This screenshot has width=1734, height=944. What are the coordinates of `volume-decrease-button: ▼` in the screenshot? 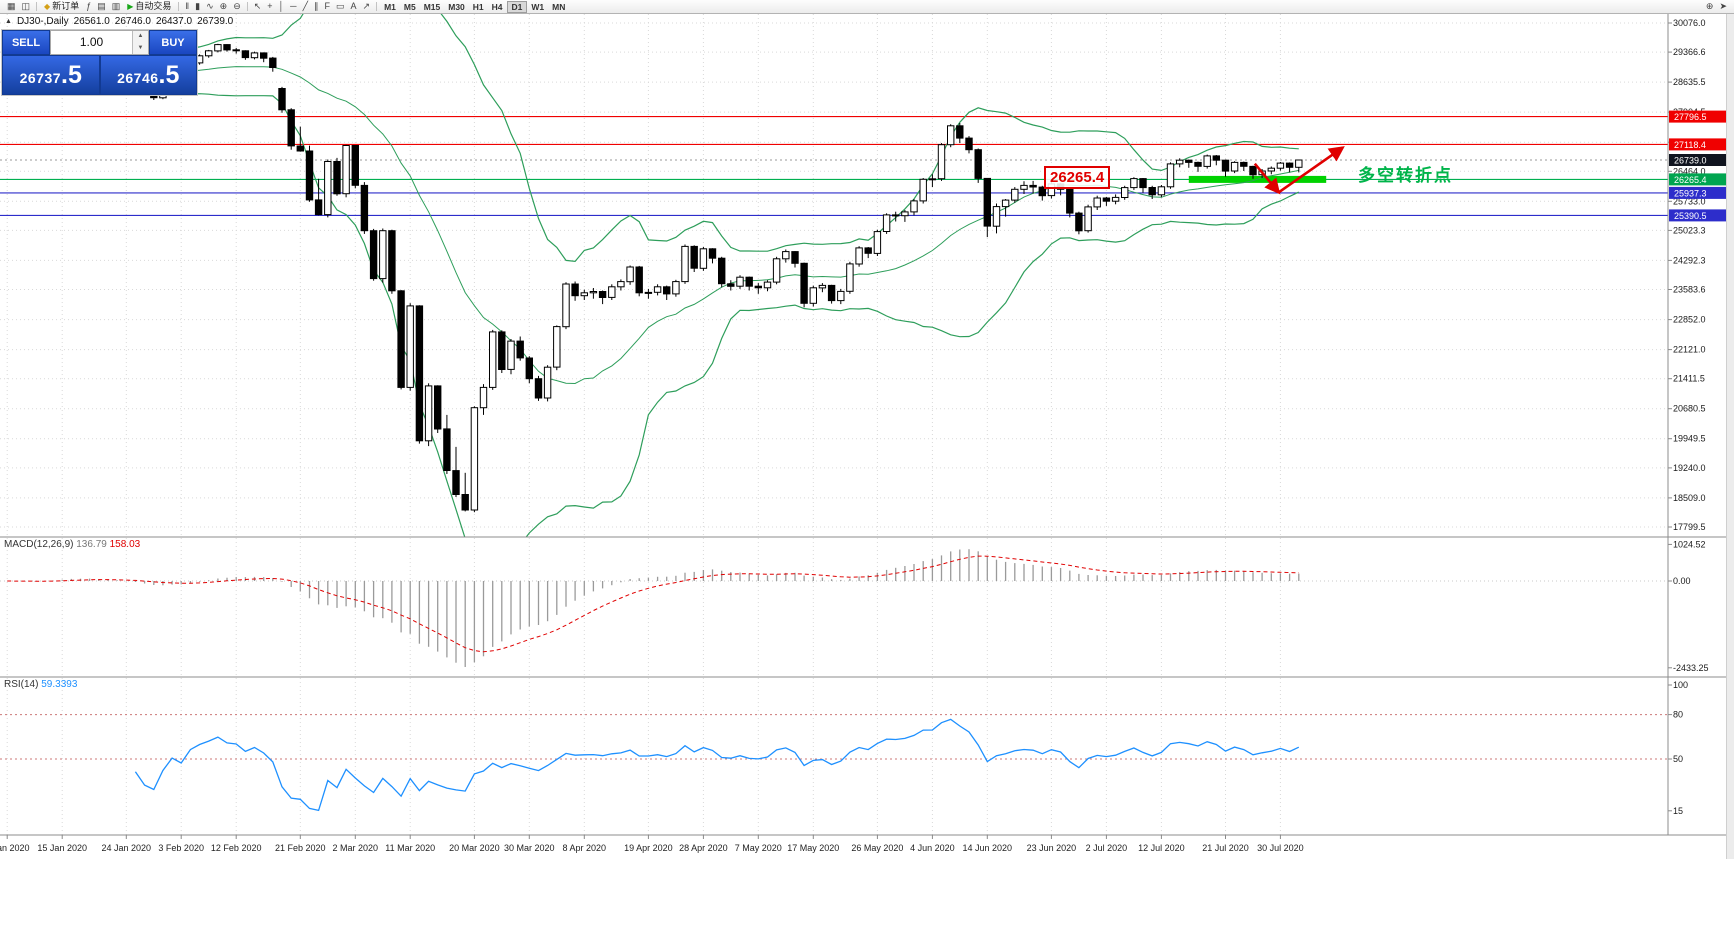 It's located at (140, 48).